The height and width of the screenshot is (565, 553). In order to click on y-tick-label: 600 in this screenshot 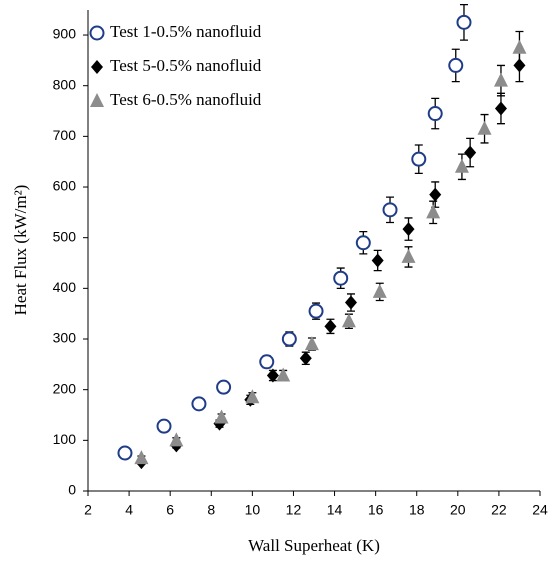, I will do `click(65, 186)`.